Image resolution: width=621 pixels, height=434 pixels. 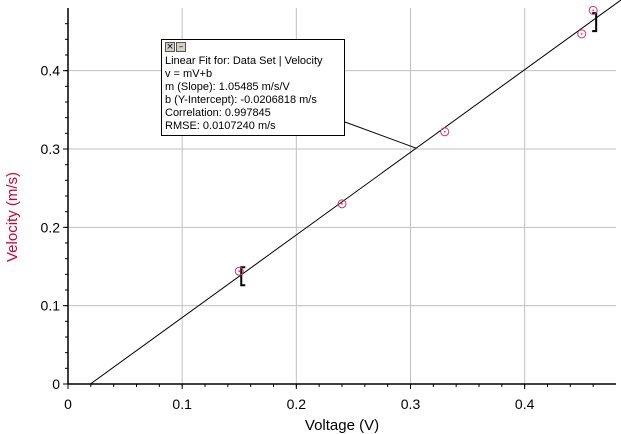 What do you see at coordinates (411, 404) in the screenshot?
I see `x-tick-label: 0.3` at bounding box center [411, 404].